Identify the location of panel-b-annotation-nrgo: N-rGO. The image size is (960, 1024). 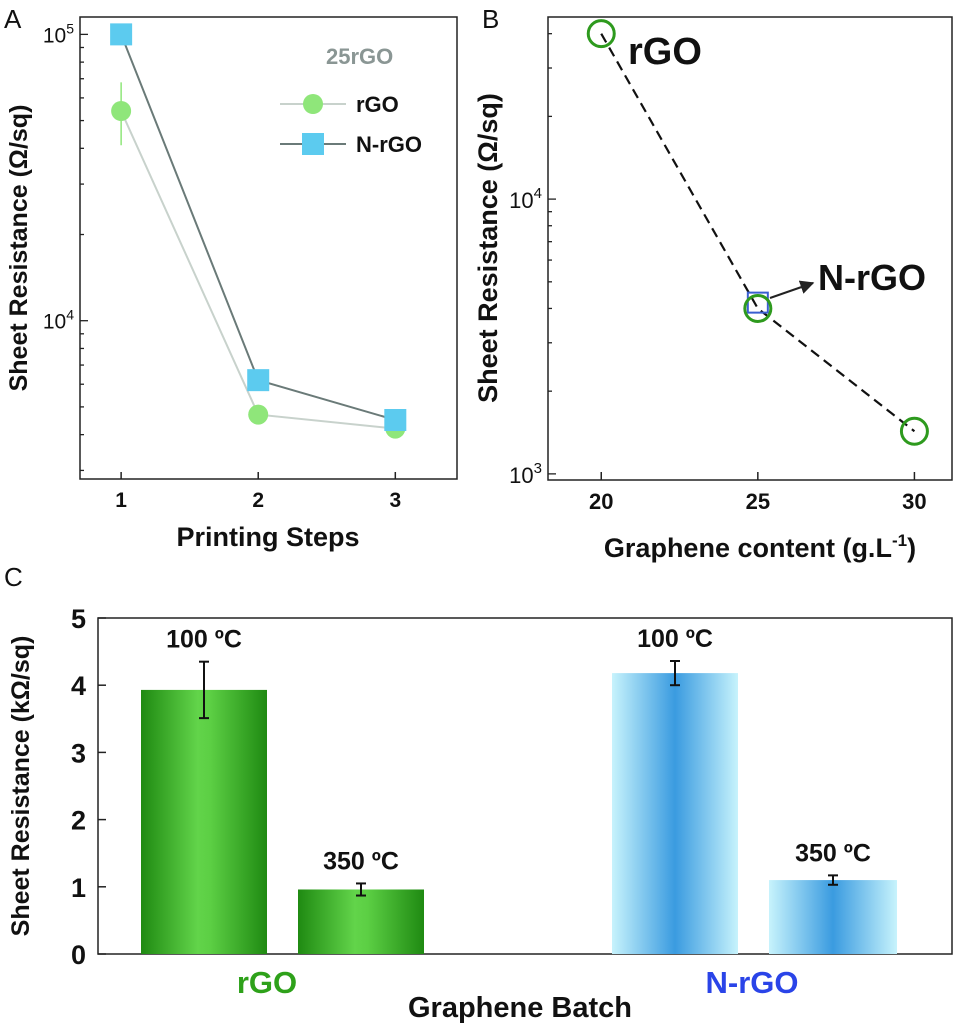
(872, 277).